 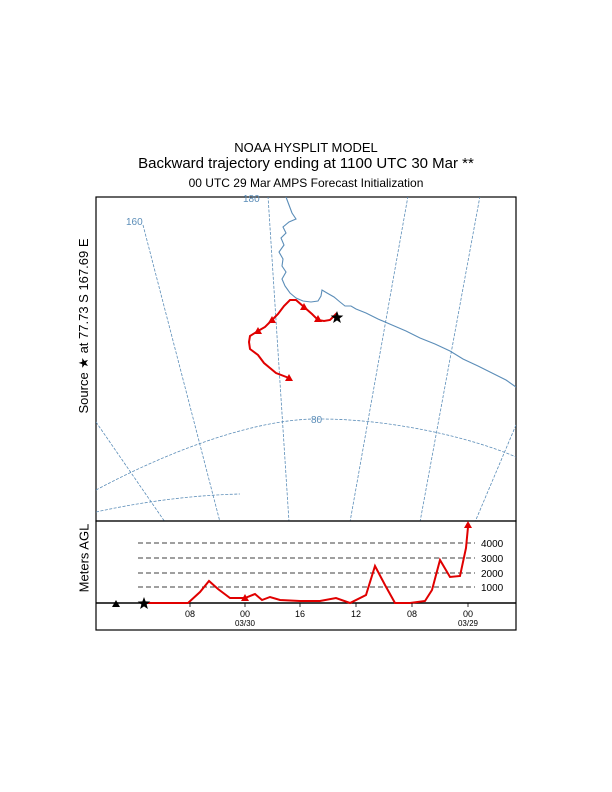 I want to click on height-label: 2000, so click(x=492, y=574).